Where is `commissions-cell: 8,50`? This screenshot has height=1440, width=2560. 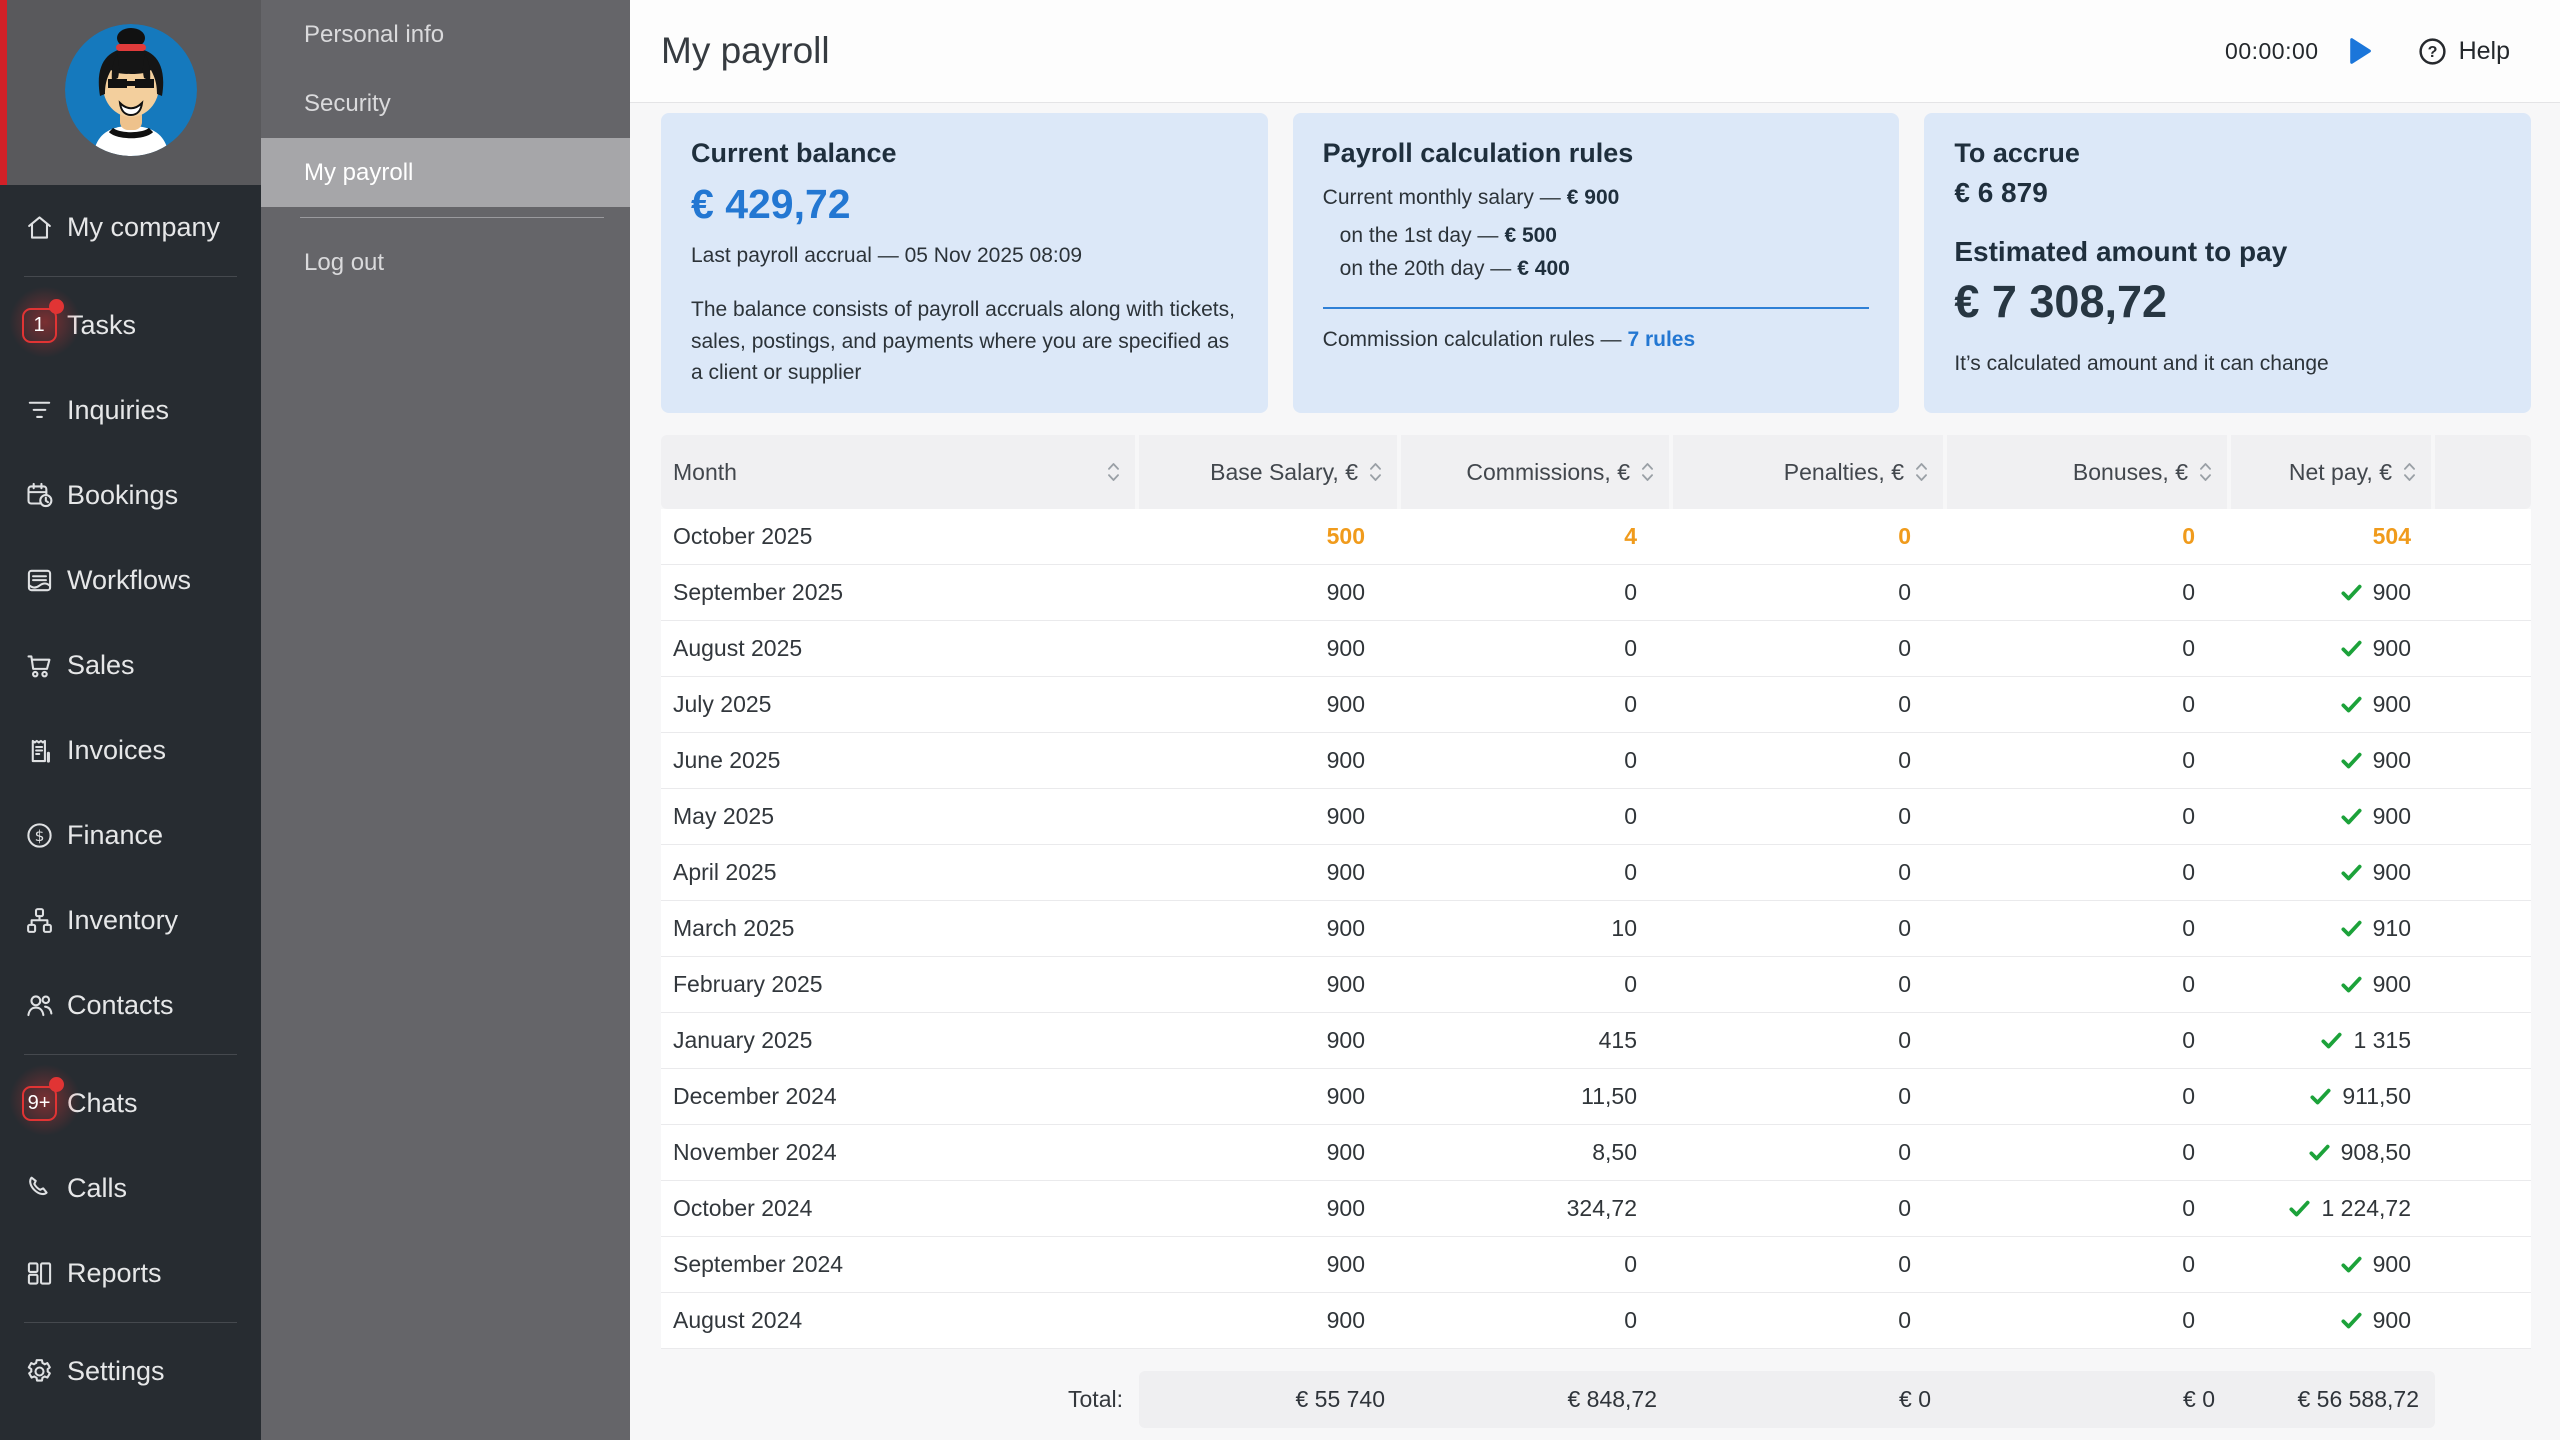
commissions-cell: 8,50 is located at coordinates (1614, 1152).